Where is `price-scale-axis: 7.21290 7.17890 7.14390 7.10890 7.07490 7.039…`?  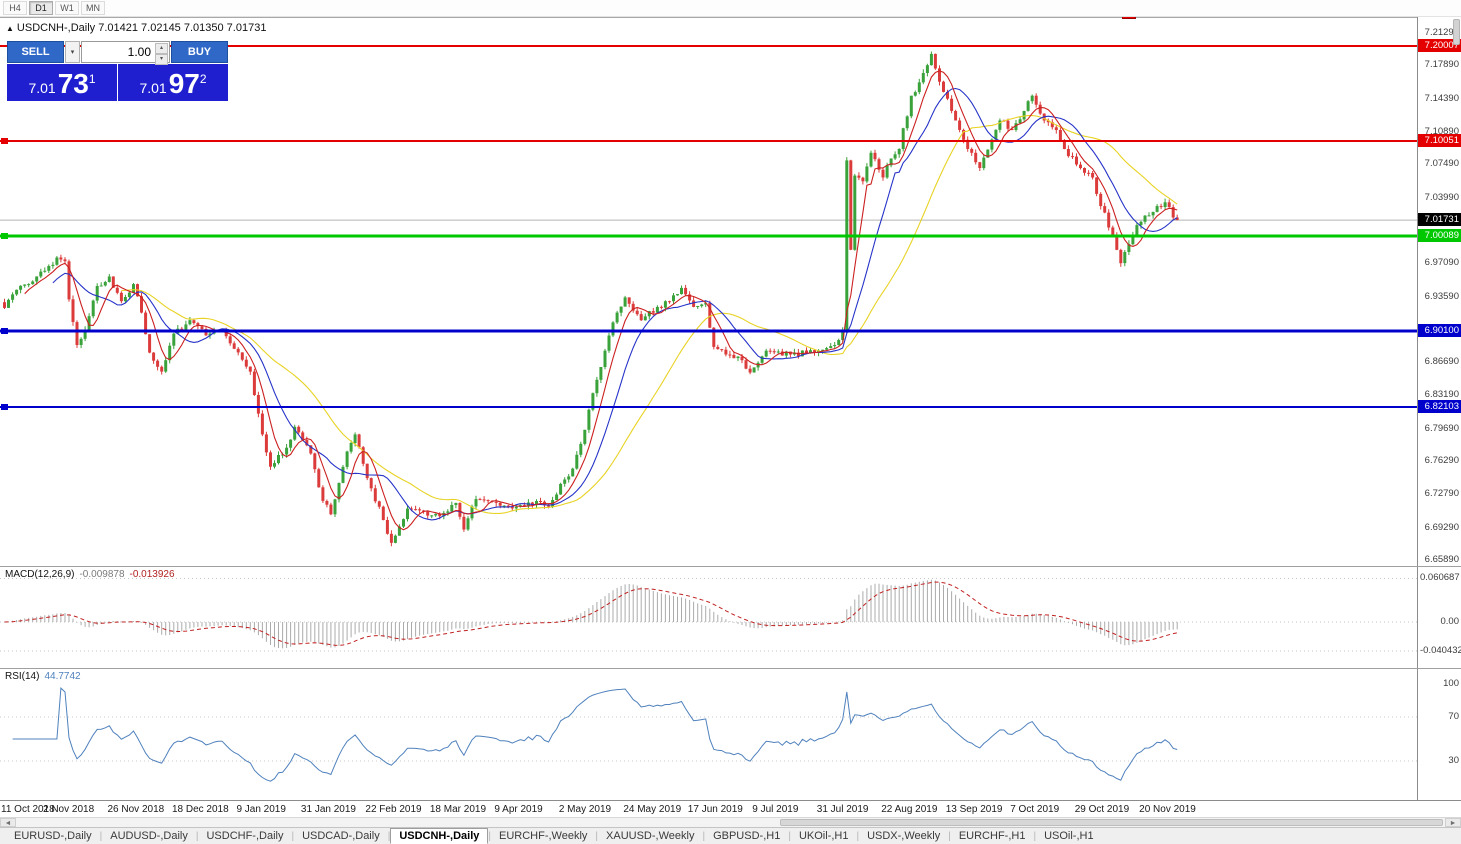
price-scale-axis: 7.21290 7.17890 7.14390 7.10890 7.07490 7.039… is located at coordinates (1439, 408).